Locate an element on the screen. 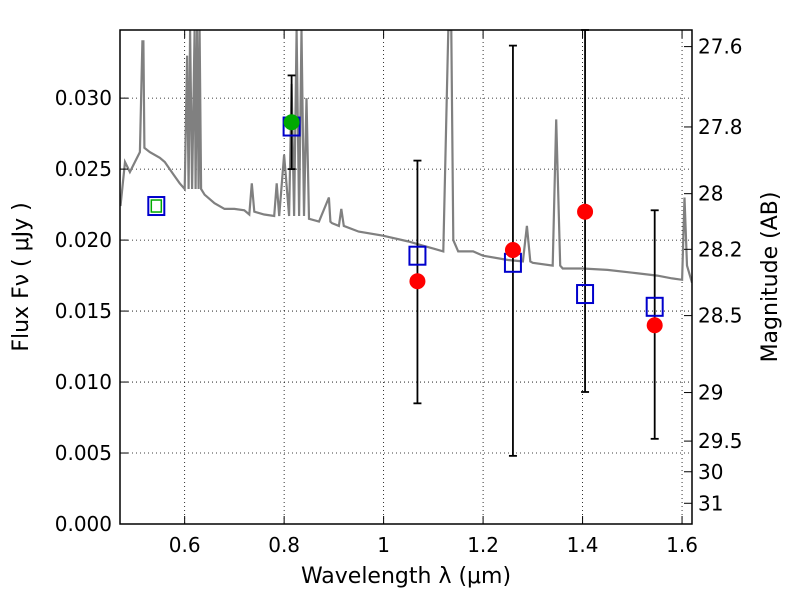 The height and width of the screenshot is (600, 800). y-tick-label: 0.015 is located at coordinates (83, 311).